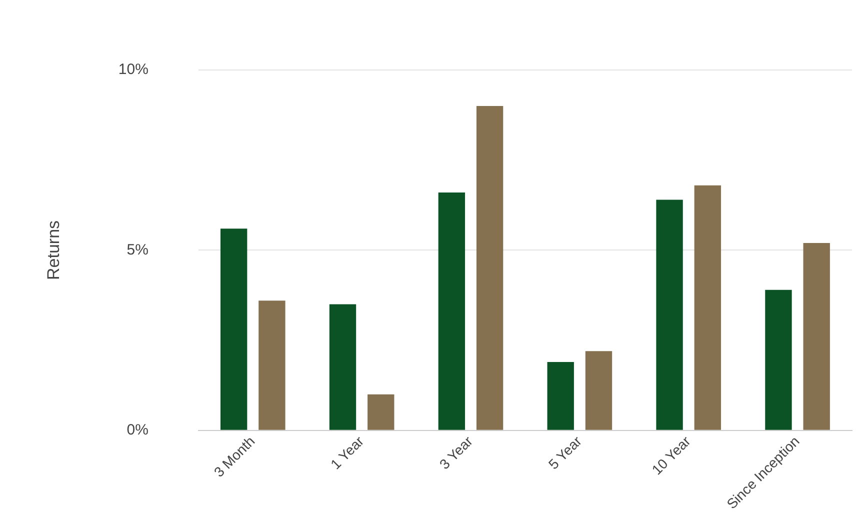  What do you see at coordinates (137, 430) in the screenshot?
I see `y-tick-label: 0%` at bounding box center [137, 430].